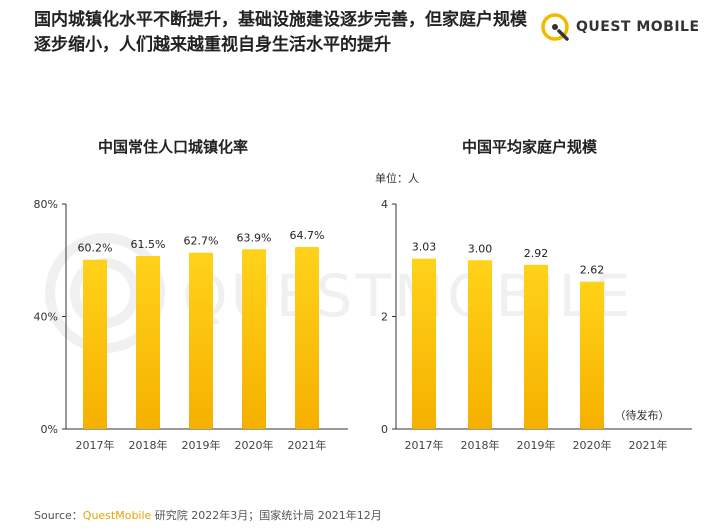  I want to click on urbanization-category-label: 2018年, so click(148, 445).